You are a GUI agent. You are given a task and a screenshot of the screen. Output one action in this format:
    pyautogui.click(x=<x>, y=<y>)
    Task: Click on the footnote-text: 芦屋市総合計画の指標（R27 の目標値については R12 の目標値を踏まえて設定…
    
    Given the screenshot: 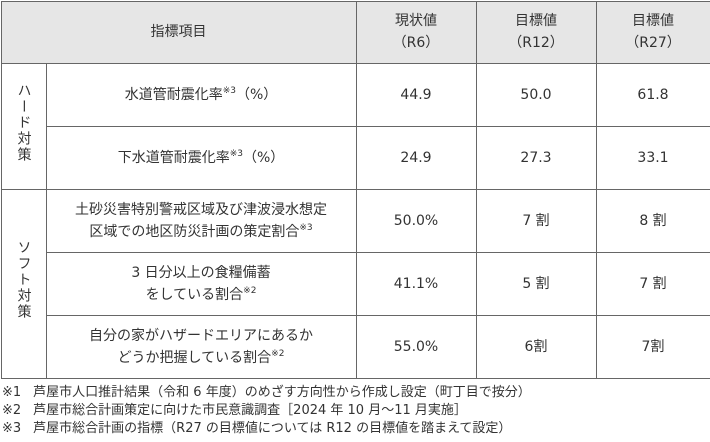 What is the action you would take?
    pyautogui.click(x=272, y=428)
    